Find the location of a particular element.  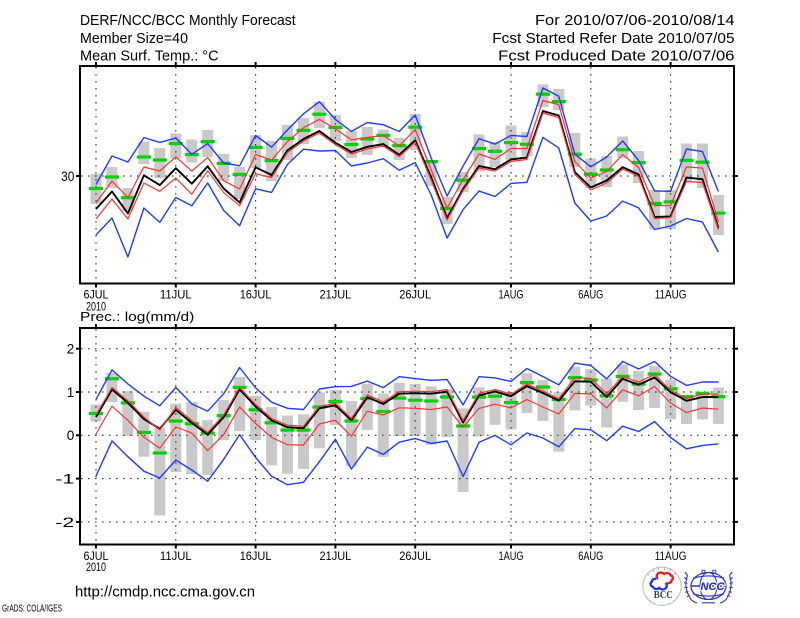

svg-text: GrADS: COLA/IGES is located at coordinates (32, 609).